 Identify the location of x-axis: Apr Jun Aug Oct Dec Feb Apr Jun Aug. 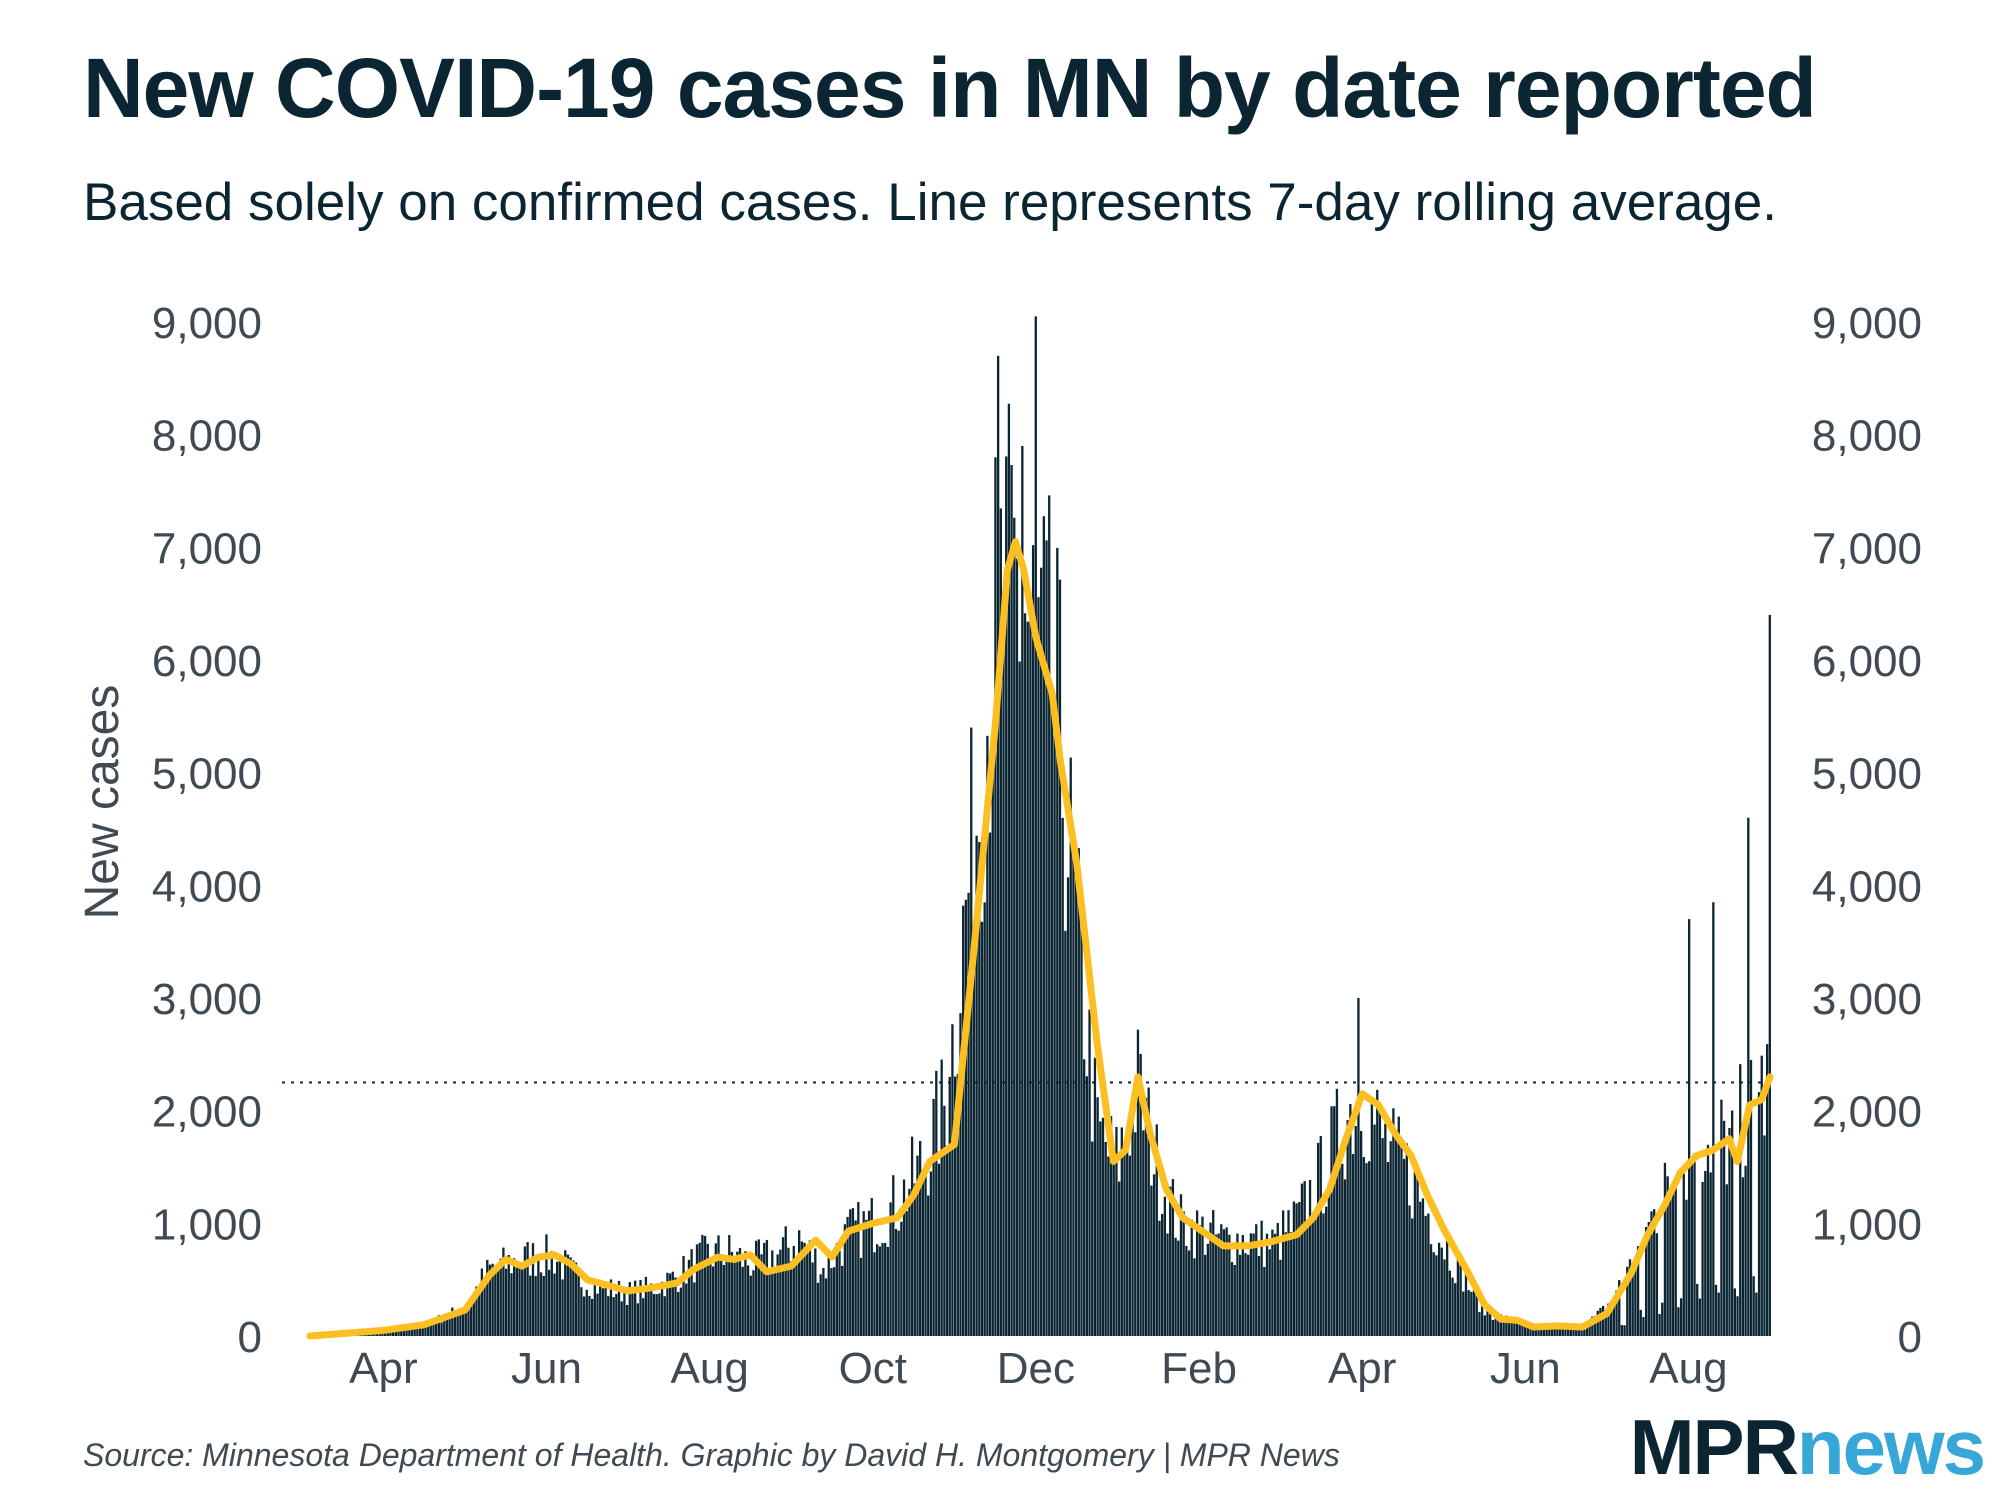
(1038, 1368).